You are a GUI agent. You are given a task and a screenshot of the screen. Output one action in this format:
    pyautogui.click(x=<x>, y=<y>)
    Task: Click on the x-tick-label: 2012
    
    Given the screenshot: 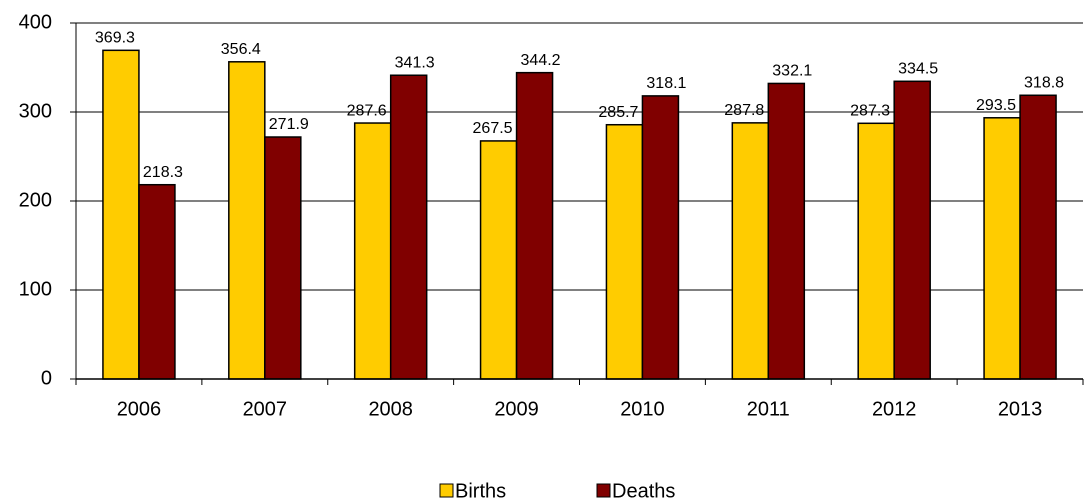 What is the action you would take?
    pyautogui.click(x=894, y=409)
    